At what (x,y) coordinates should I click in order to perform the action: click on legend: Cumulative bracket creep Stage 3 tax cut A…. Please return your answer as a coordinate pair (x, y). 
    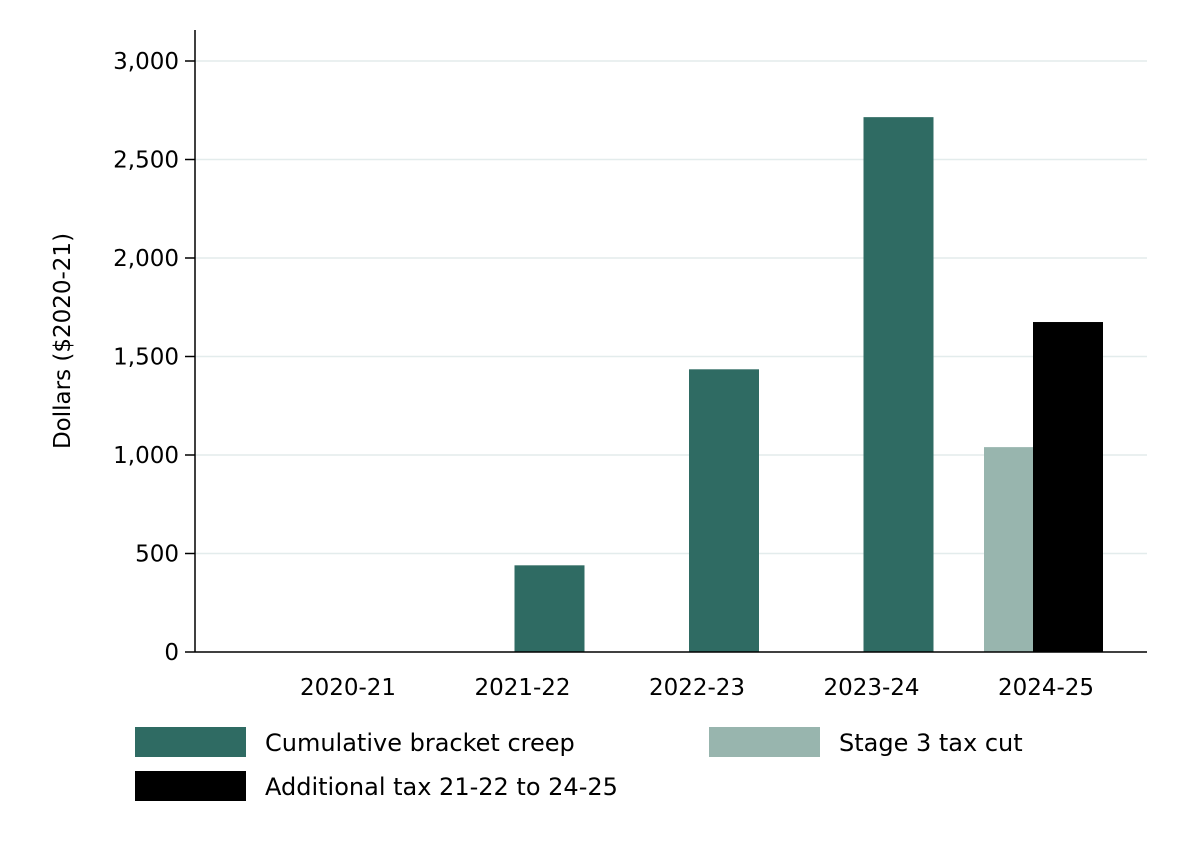
    Looking at the image, I should click on (579, 764).